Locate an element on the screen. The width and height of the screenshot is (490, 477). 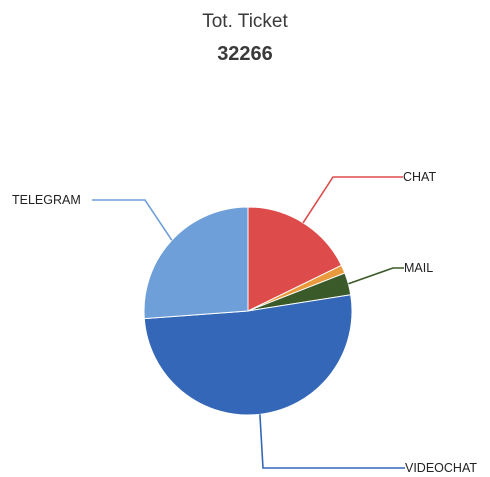
leader-line-mail is located at coordinates (376, 276).